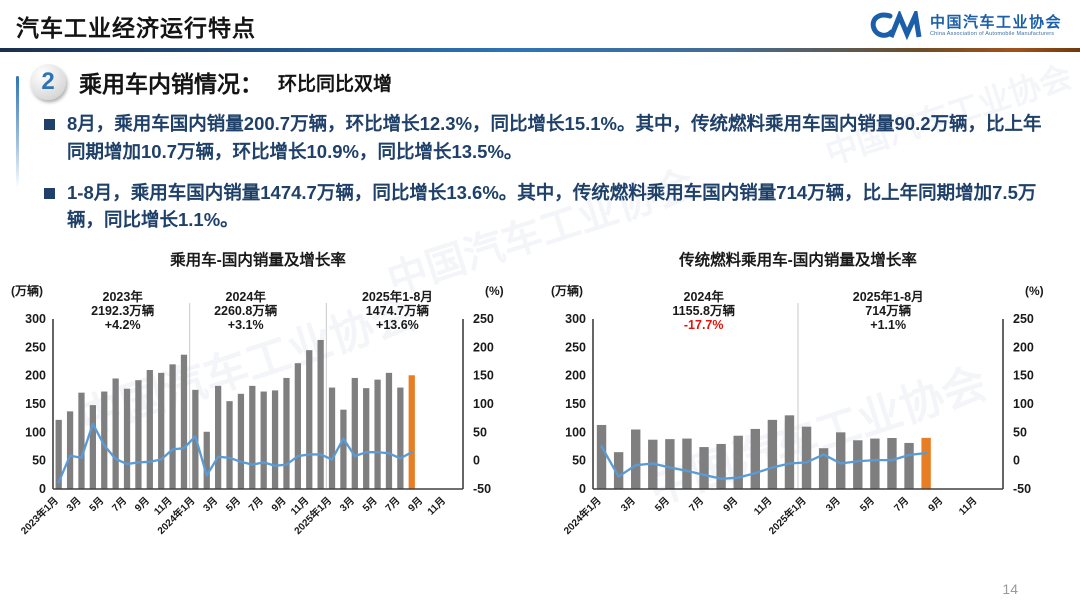 Image resolution: width=1080 pixels, height=607 pixels. What do you see at coordinates (246, 296) in the screenshot?
I see `annotation-line: 2024年` at bounding box center [246, 296].